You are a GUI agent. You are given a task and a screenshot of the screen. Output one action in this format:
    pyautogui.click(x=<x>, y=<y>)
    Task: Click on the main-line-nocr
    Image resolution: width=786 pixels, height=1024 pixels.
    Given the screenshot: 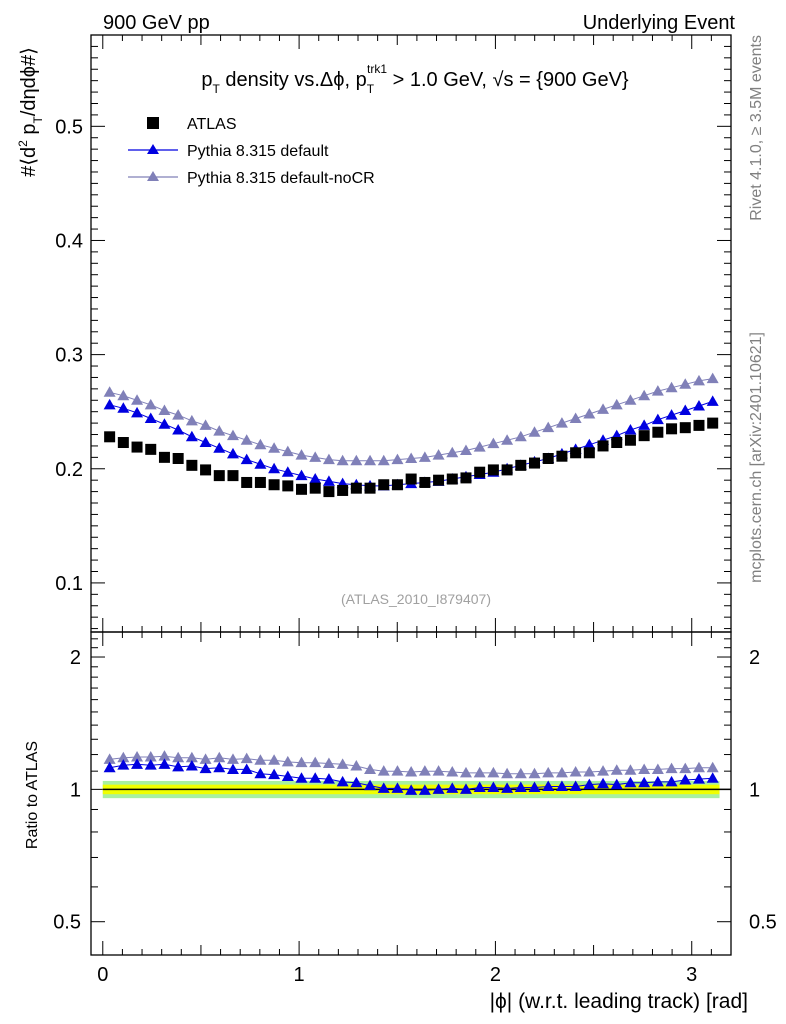 What is the action you would take?
    pyautogui.click(x=411, y=420)
    